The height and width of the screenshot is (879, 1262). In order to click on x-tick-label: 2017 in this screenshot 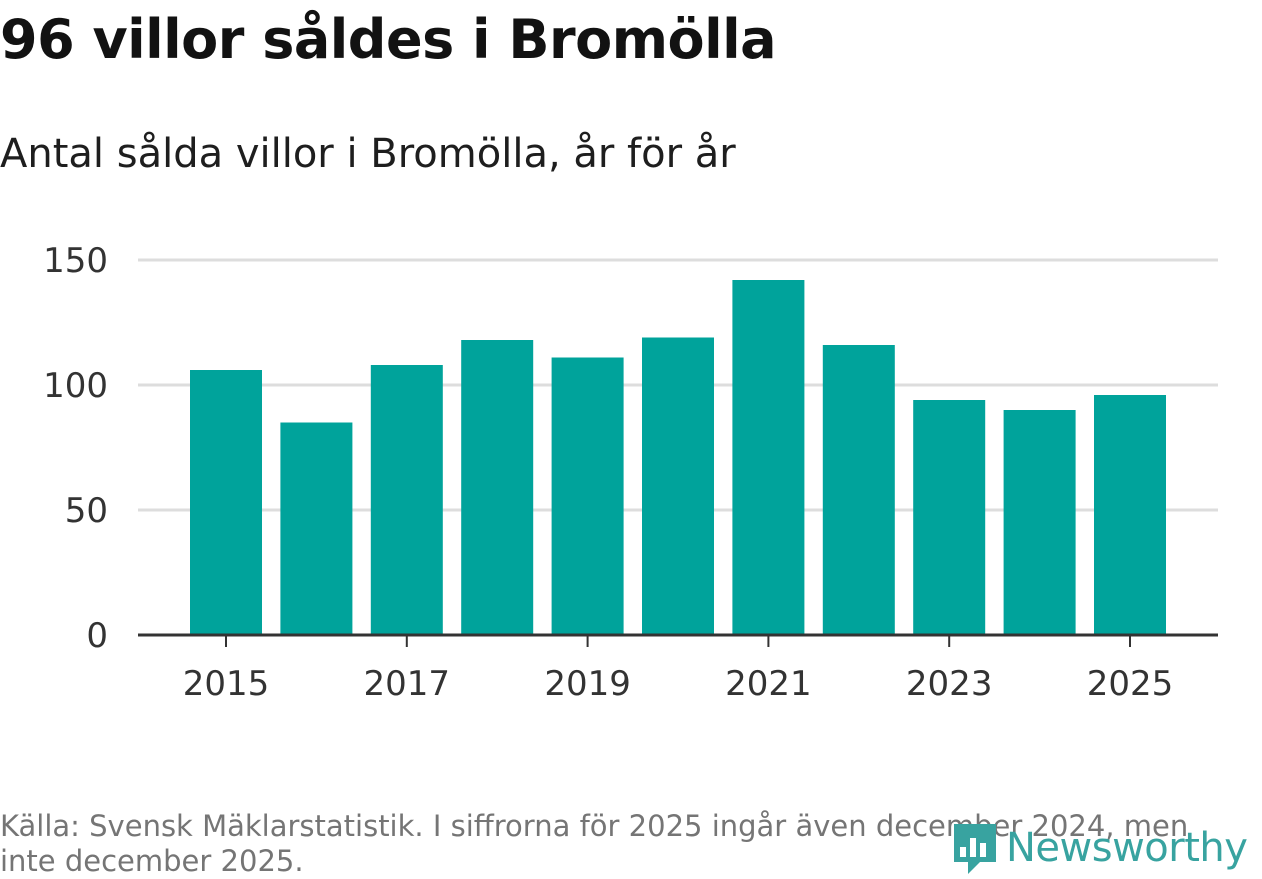, I will do `click(407, 684)`.